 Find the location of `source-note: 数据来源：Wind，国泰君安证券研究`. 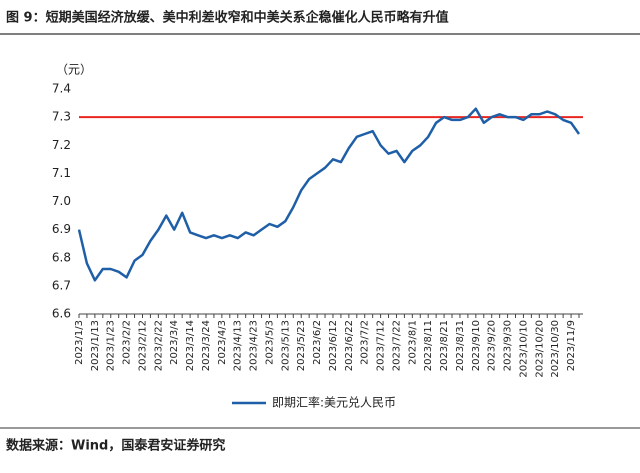

source-note: 数据来源：Wind，国泰君安证券研究 is located at coordinates (115, 446).